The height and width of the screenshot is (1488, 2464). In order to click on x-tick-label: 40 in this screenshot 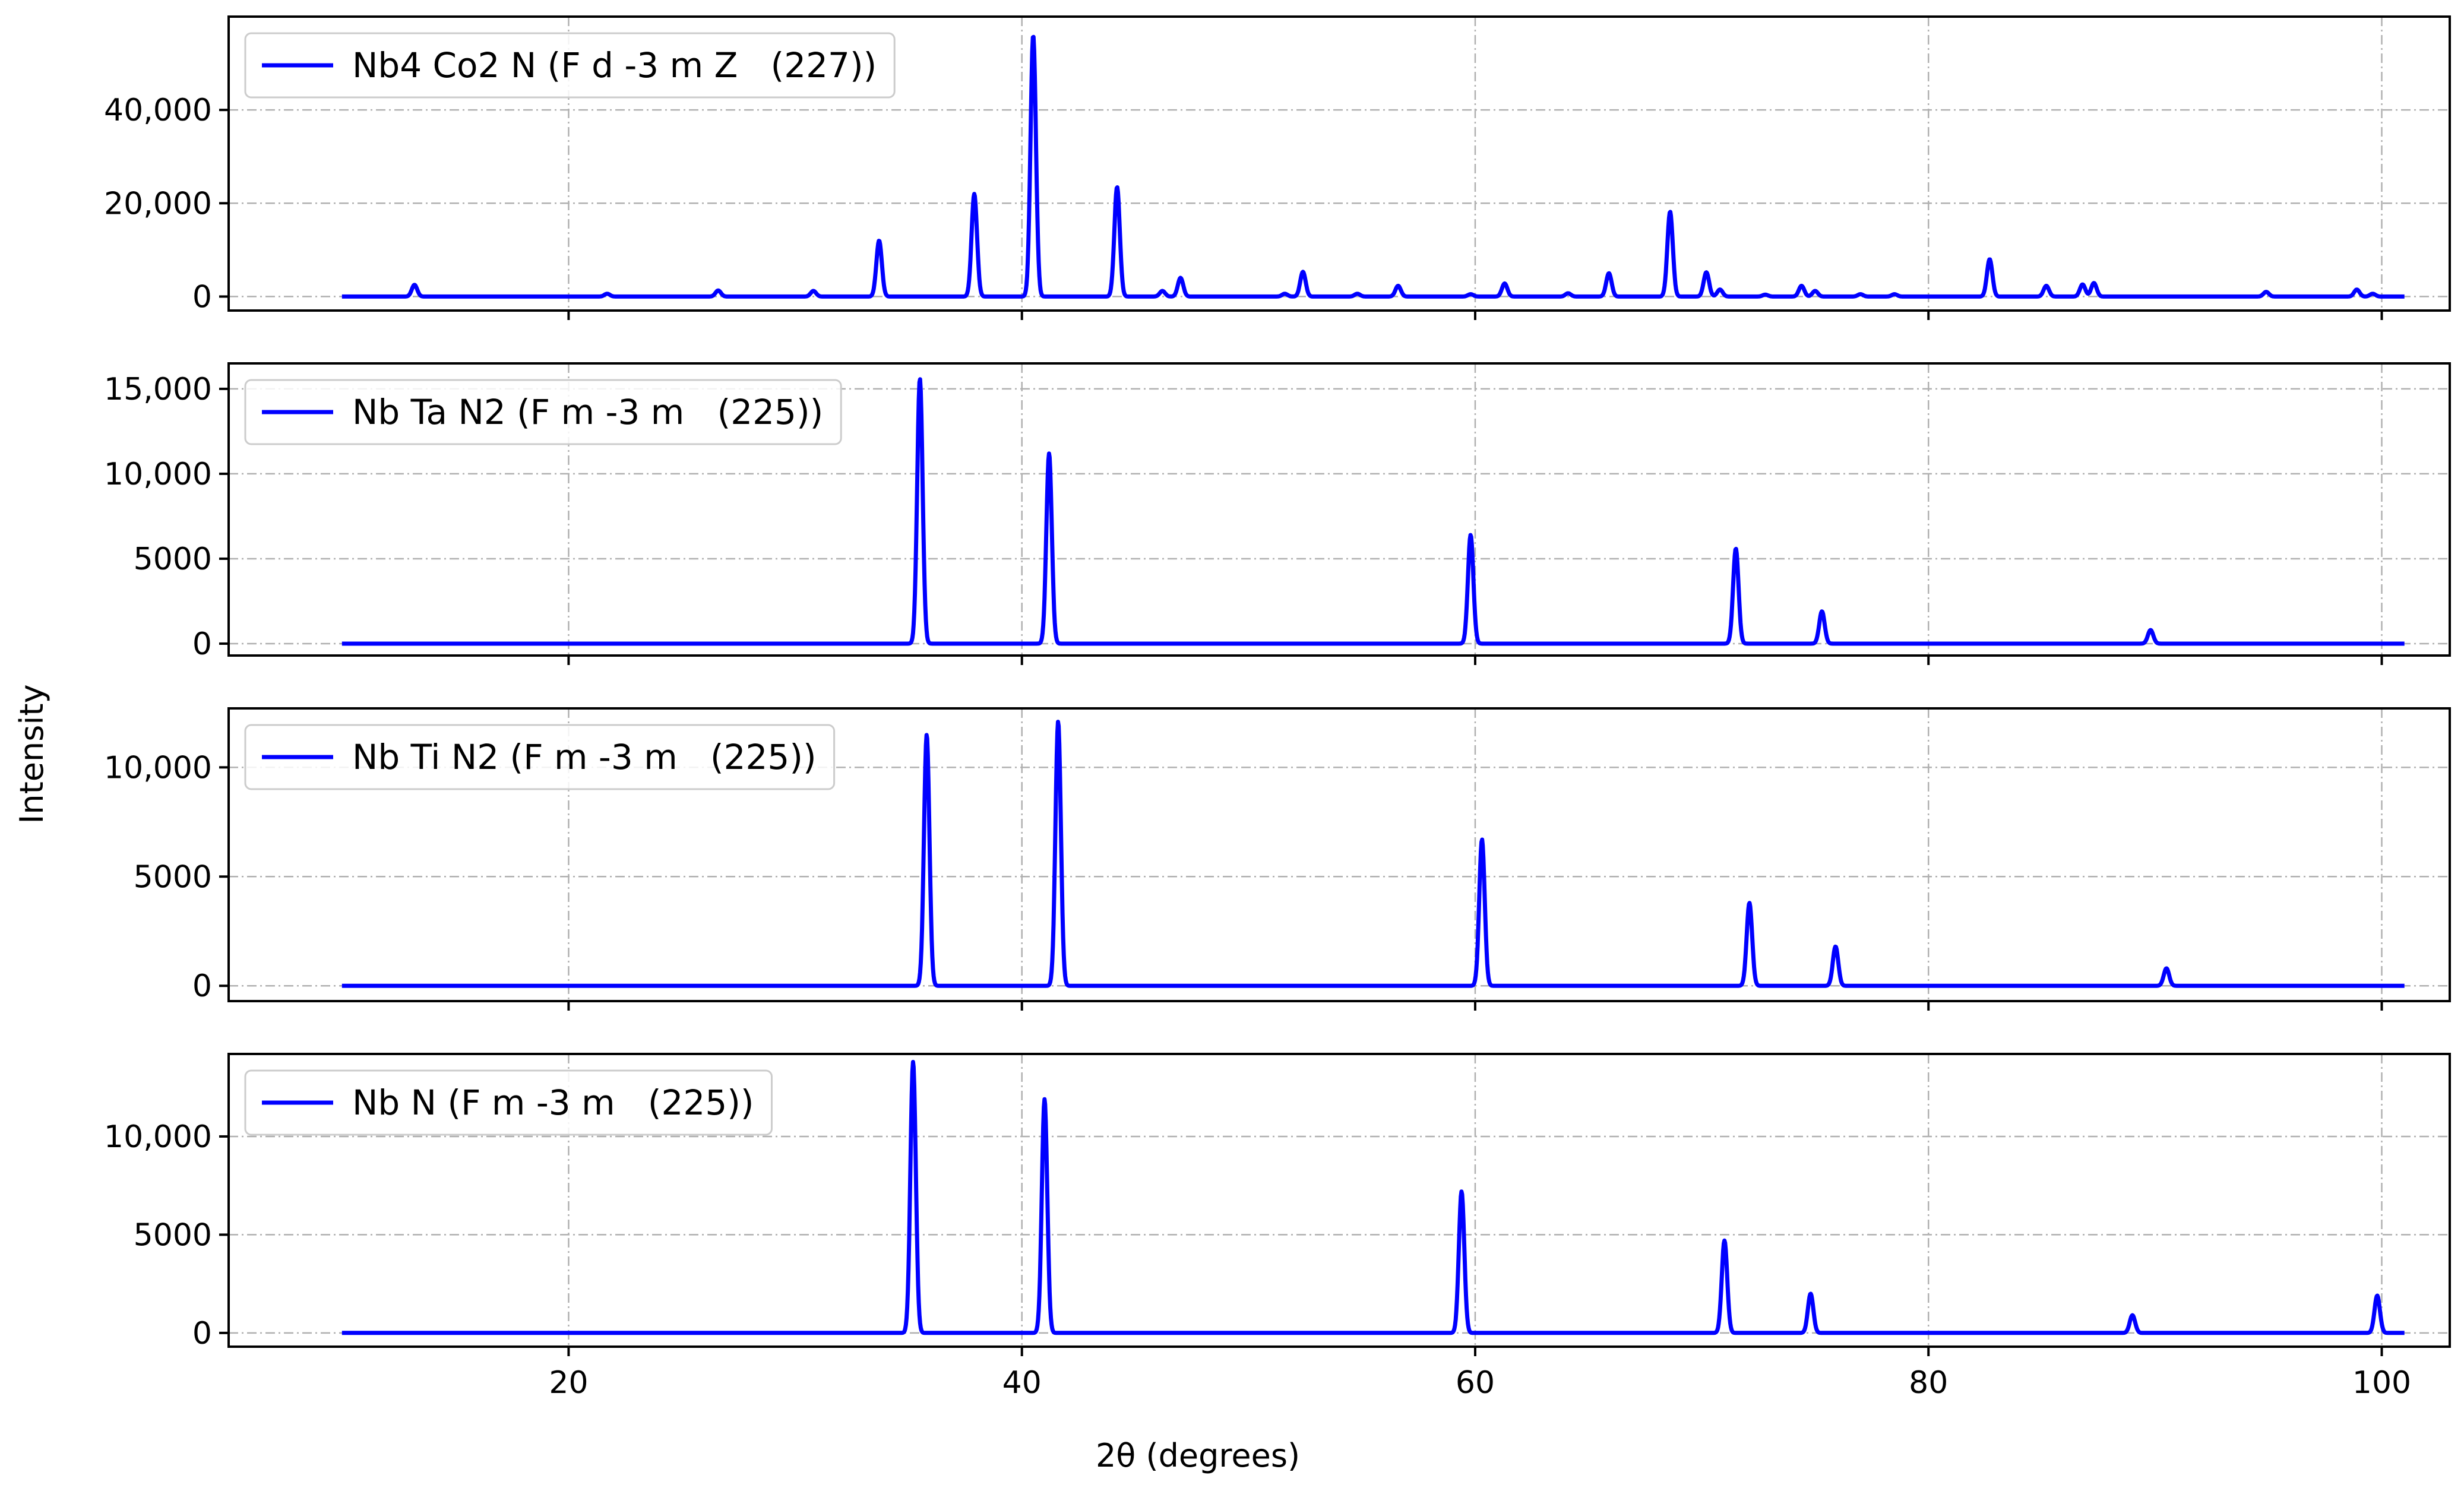, I will do `click(1022, 1383)`.